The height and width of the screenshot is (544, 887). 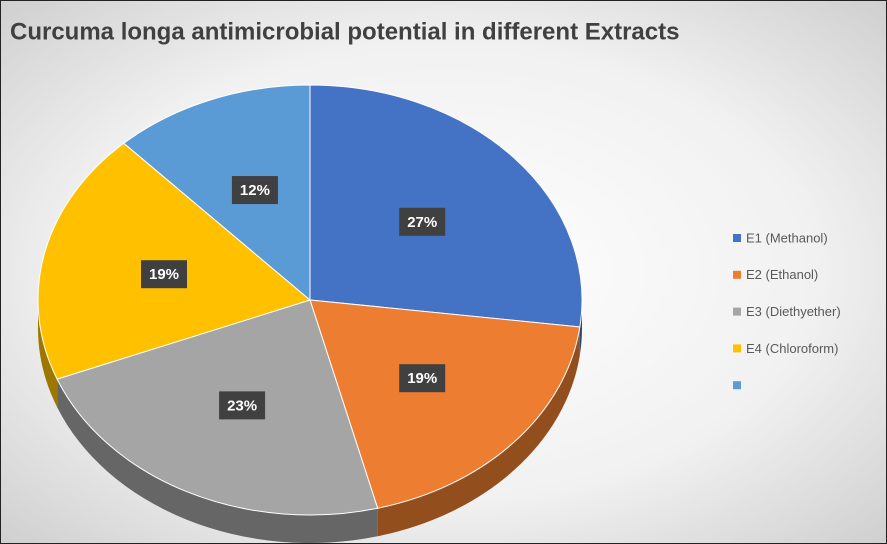 I want to click on data-label: 27%, so click(x=422, y=222).